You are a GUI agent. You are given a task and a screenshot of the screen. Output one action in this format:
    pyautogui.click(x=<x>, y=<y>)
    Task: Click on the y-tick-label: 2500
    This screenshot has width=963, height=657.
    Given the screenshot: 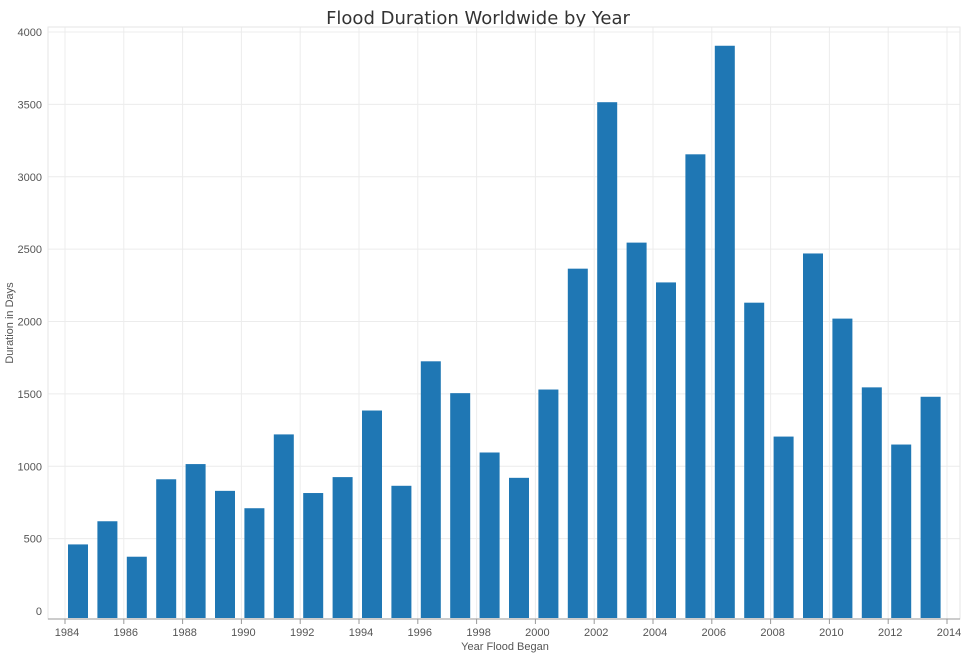 What is the action you would take?
    pyautogui.click(x=30, y=250)
    